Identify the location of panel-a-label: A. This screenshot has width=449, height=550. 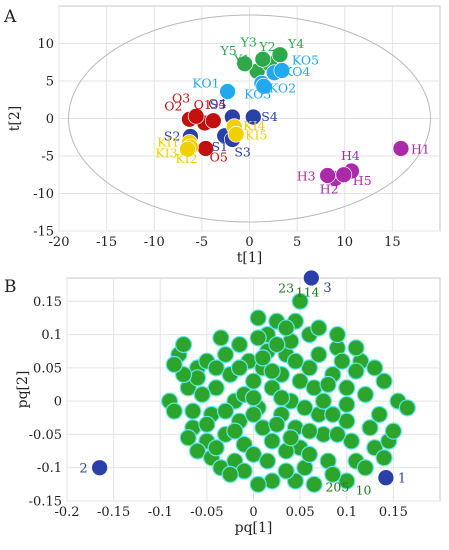
(10, 17).